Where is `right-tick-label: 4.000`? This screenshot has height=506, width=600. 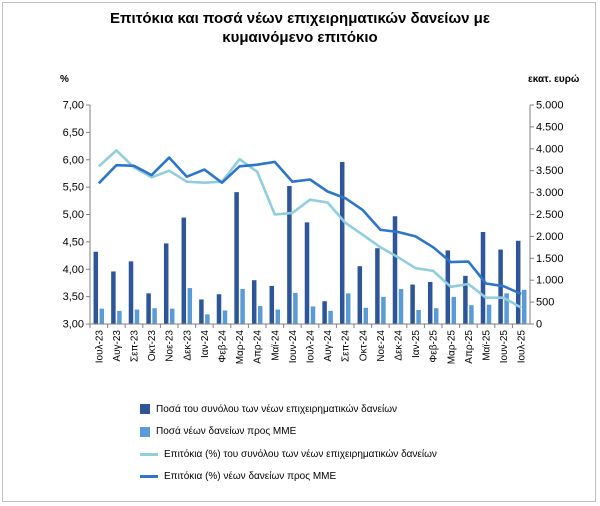
right-tick-label: 4.000 is located at coordinates (550, 149).